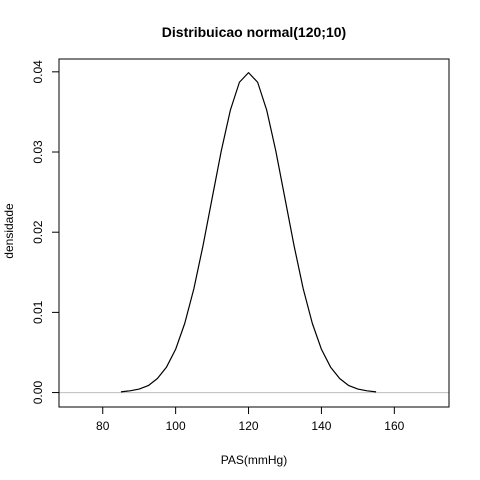  What do you see at coordinates (176, 426) in the screenshot?
I see `x-tick-label: 100` at bounding box center [176, 426].